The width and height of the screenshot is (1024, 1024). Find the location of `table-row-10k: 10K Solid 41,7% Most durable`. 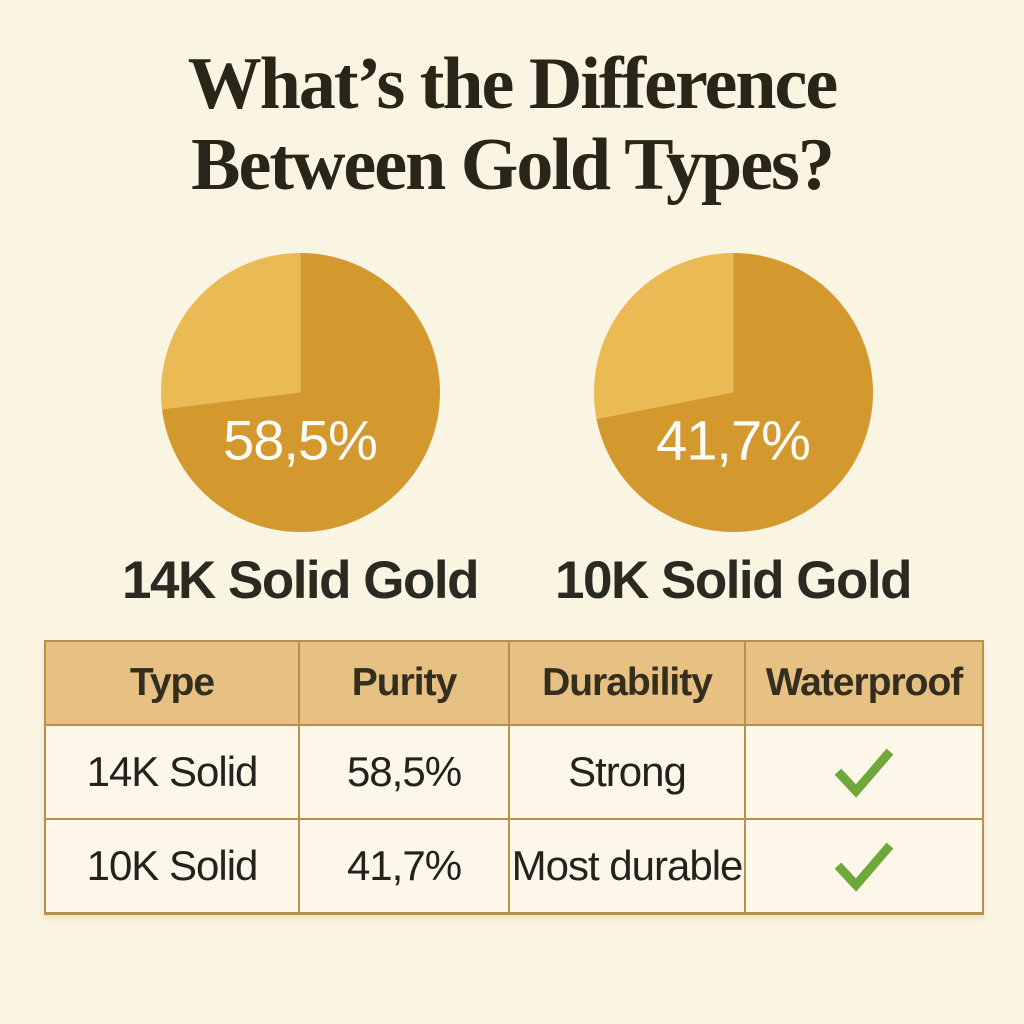

table-row-10k: 10K Solid 41,7% Most durable is located at coordinates (514, 866).